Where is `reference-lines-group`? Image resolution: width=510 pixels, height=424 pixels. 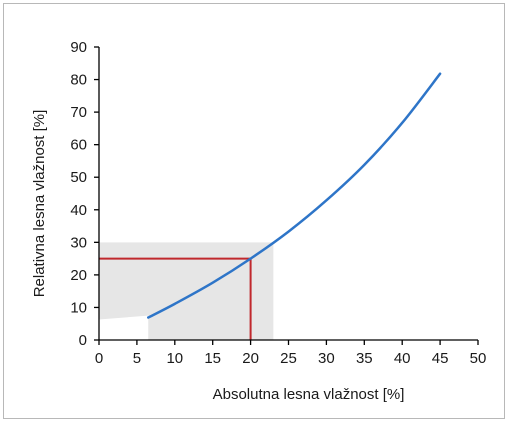
reference-lines-group is located at coordinates (175, 298).